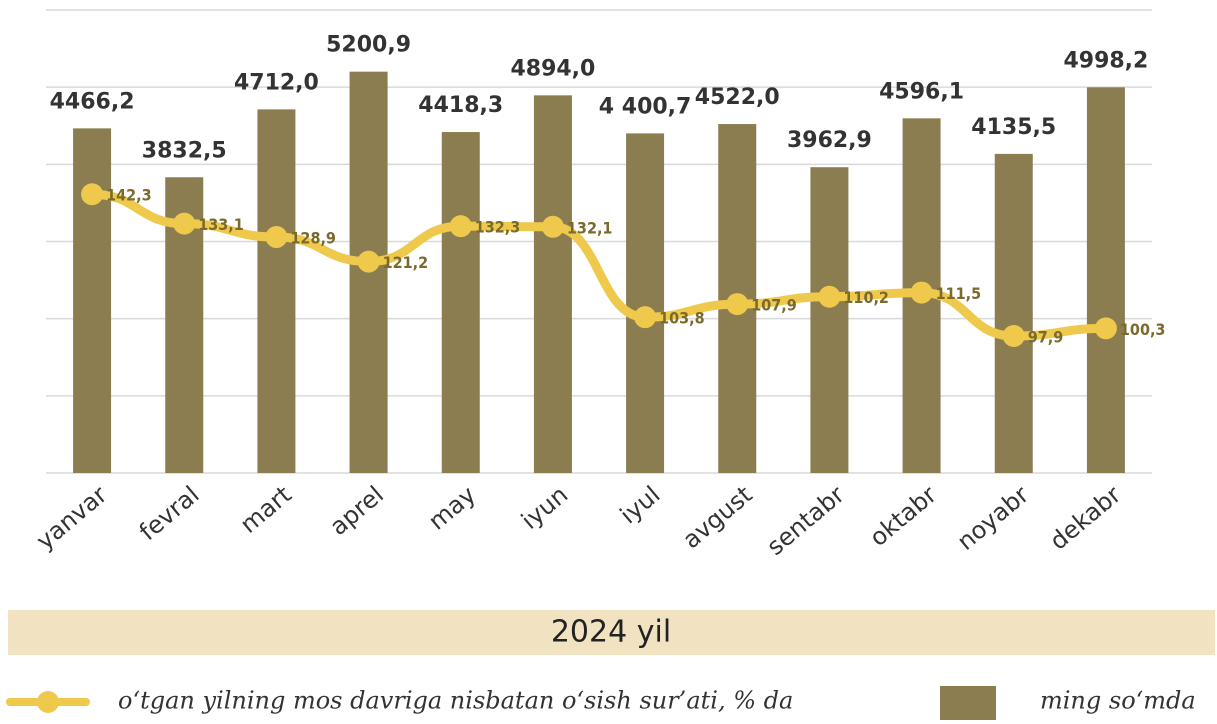 The height and width of the screenshot is (724, 1217). I want to click on line-value-label: 121,2, so click(406, 262).